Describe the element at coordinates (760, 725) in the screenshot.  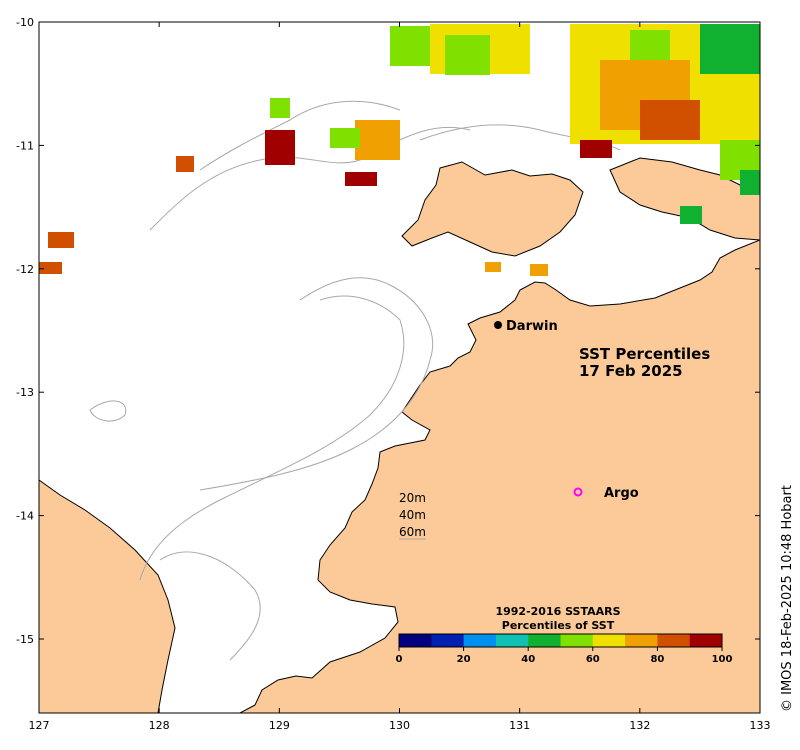
I see `x-tick-label: 133` at that location.